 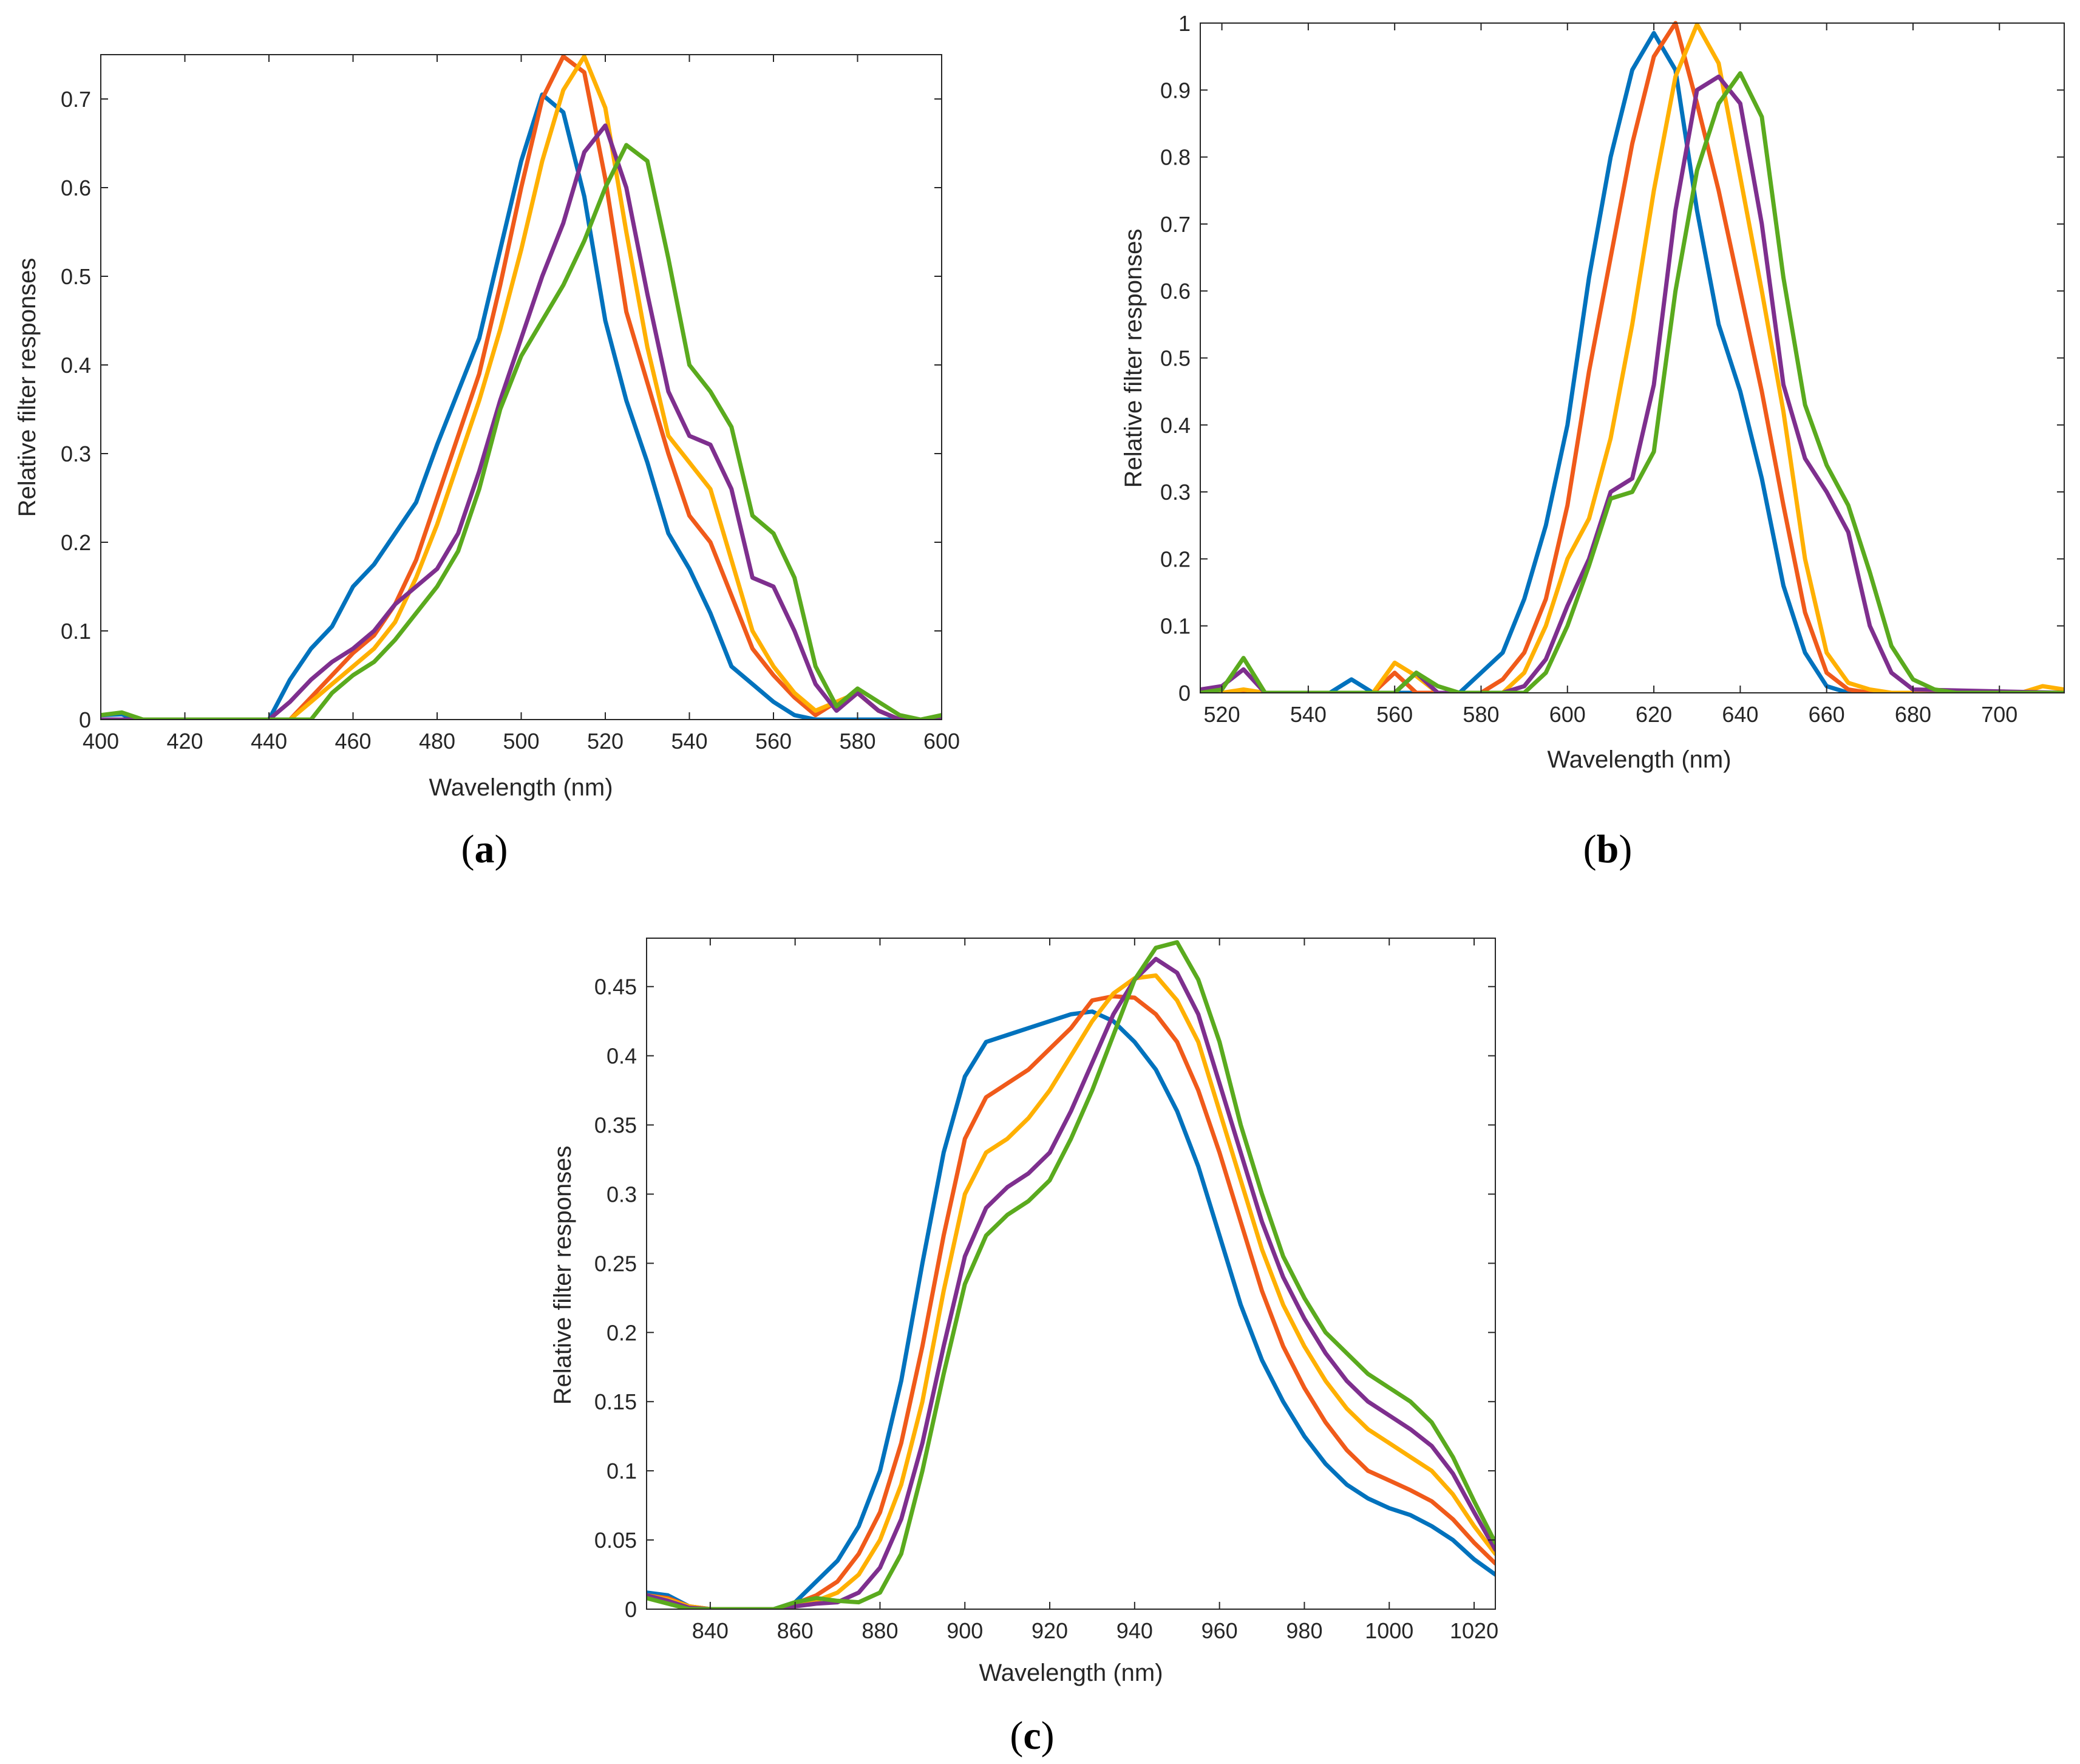 I want to click on x-tick-label-a: 600, so click(x=941, y=741).